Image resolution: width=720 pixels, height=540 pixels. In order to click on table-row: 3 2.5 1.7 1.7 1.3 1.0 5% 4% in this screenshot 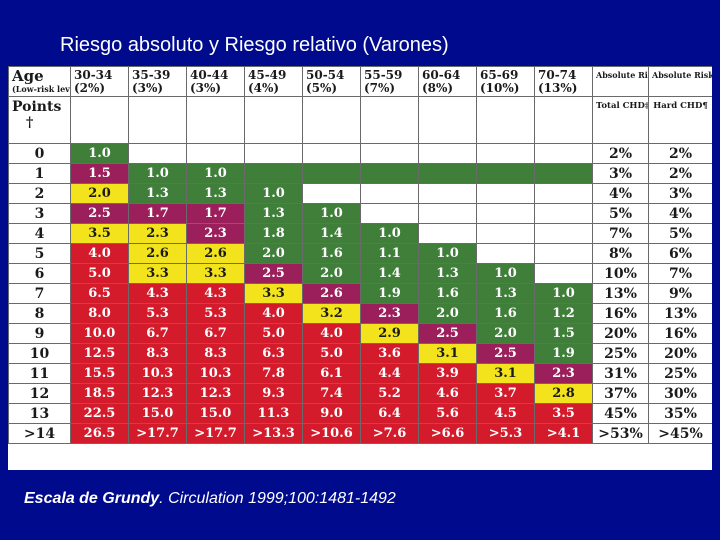, I will do `click(360, 214)`.